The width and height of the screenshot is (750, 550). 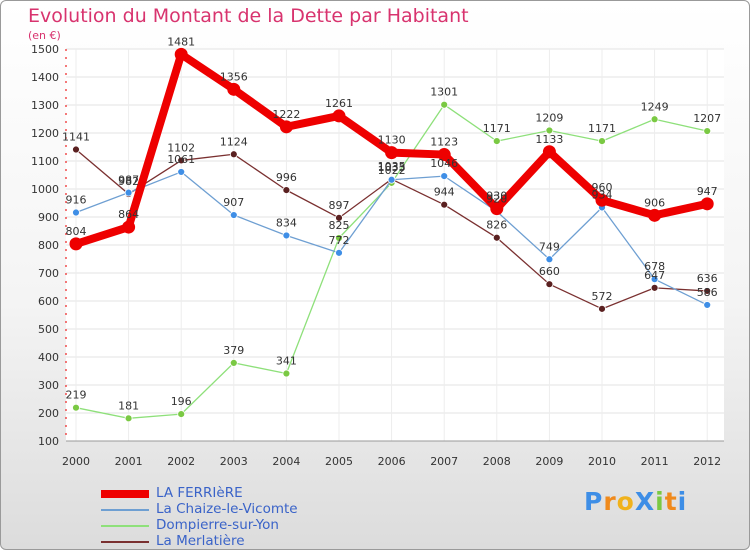 What do you see at coordinates (221, 541) in the screenshot?
I see `legend-item: La Merlatière` at bounding box center [221, 541].